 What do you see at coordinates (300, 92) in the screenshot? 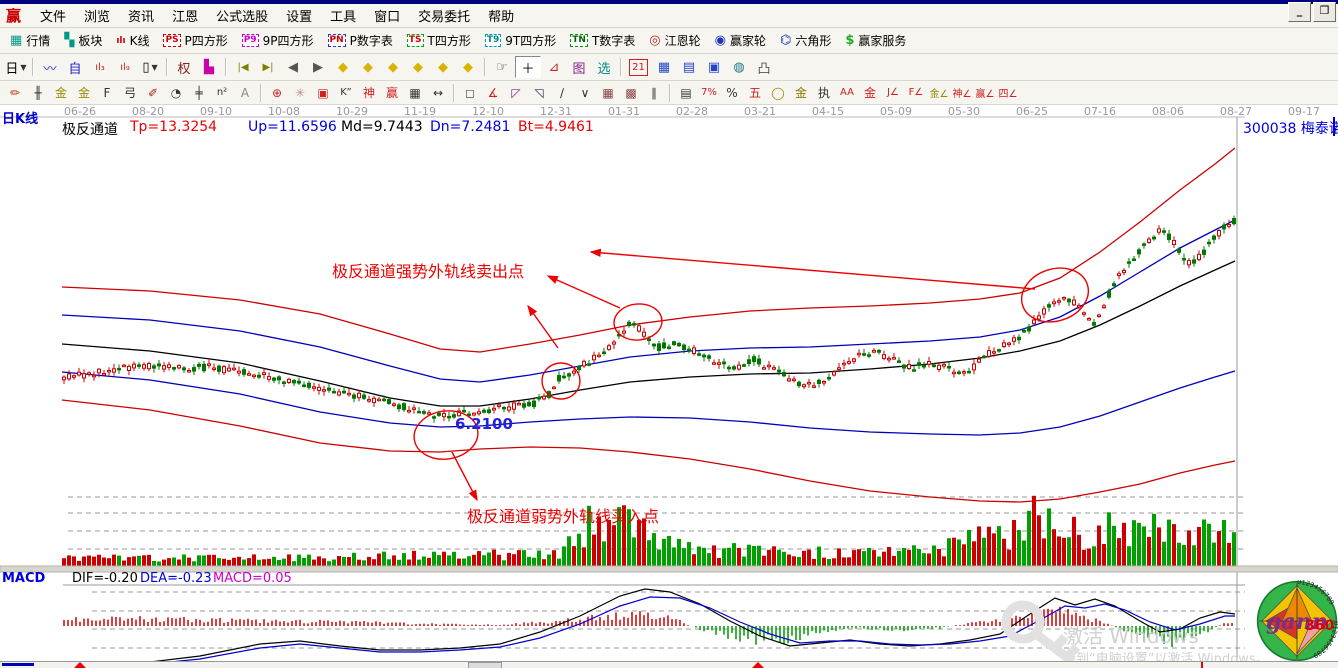
I see `gann-star-wheel-icon: ✳` at bounding box center [300, 92].